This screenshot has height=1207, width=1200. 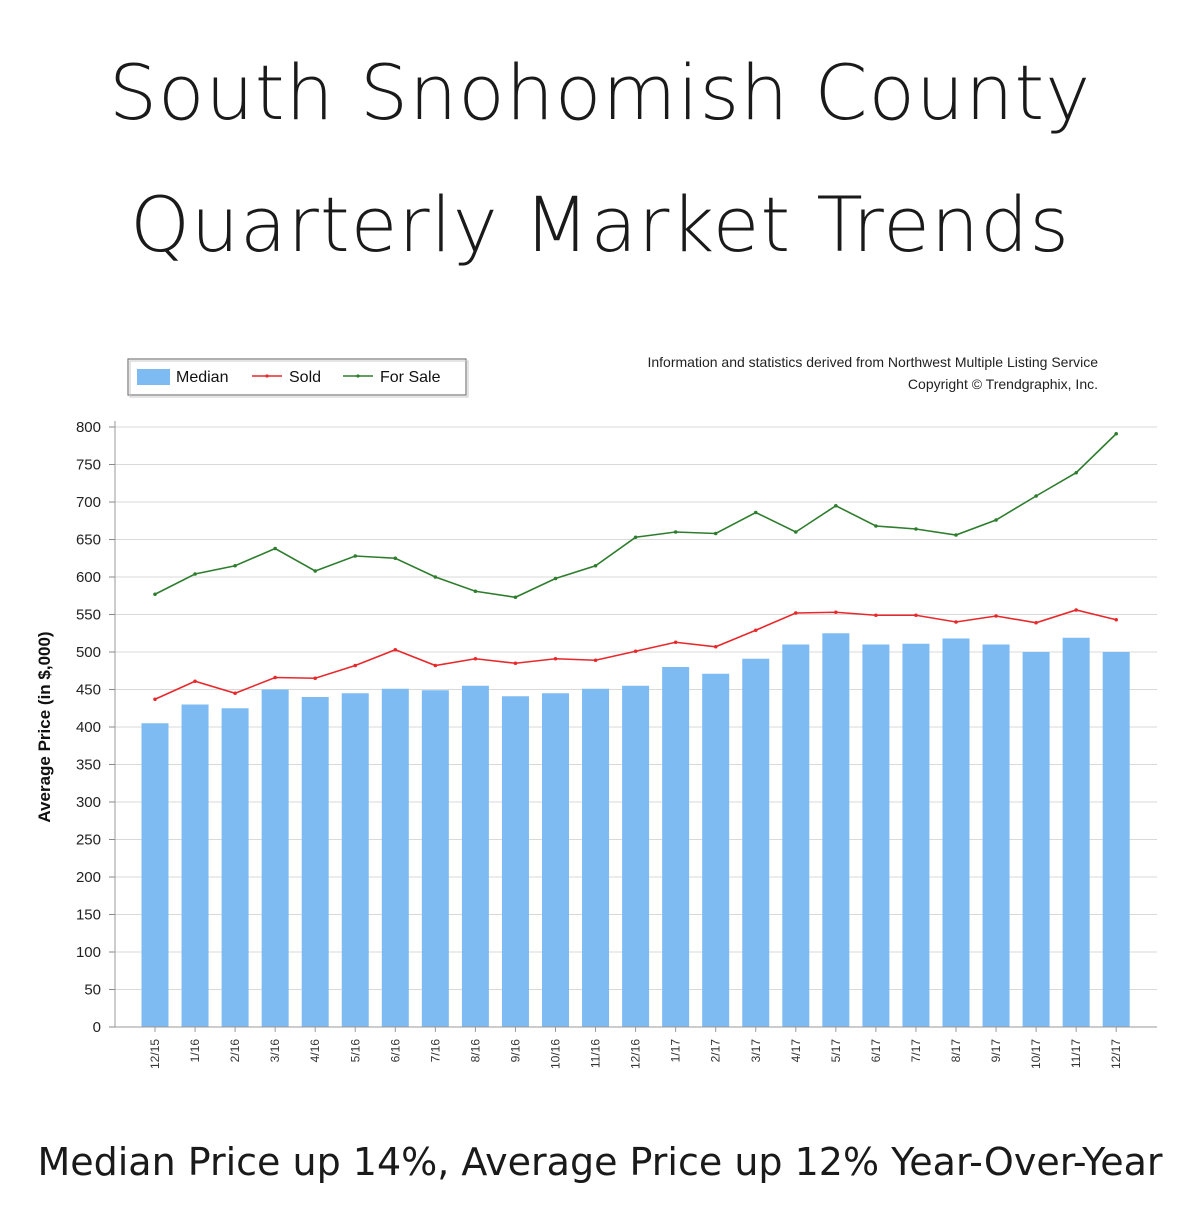 What do you see at coordinates (92, 990) in the screenshot?
I see `y-tick-label: 50` at bounding box center [92, 990].